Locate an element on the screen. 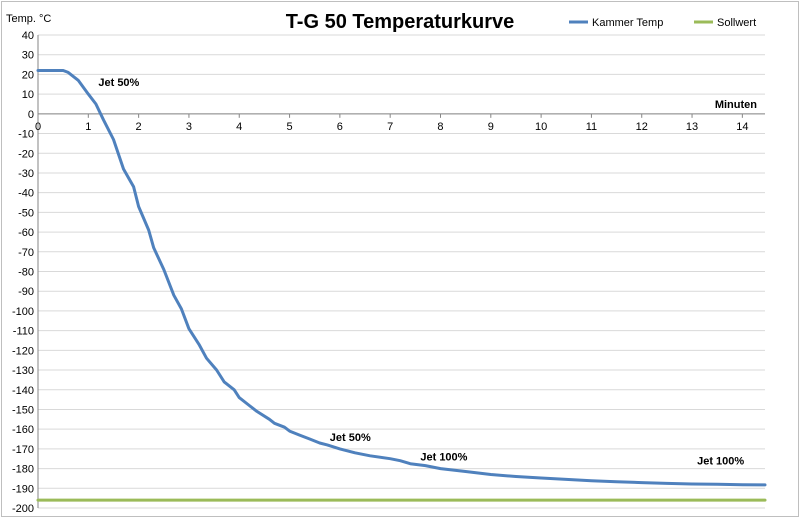 Image resolution: width=800 pixels, height=518 pixels. x-tick-label: 11 is located at coordinates (591, 127).